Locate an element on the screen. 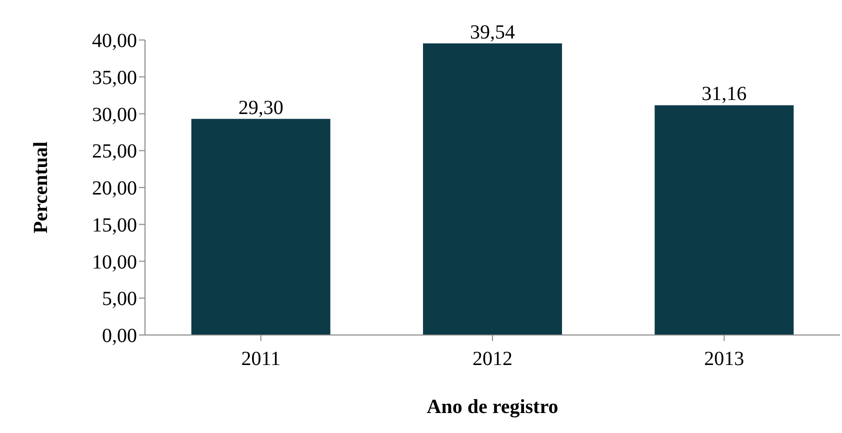 Image resolution: width=842 pixels, height=433 pixels. data-label: 29,30 is located at coordinates (261, 107).